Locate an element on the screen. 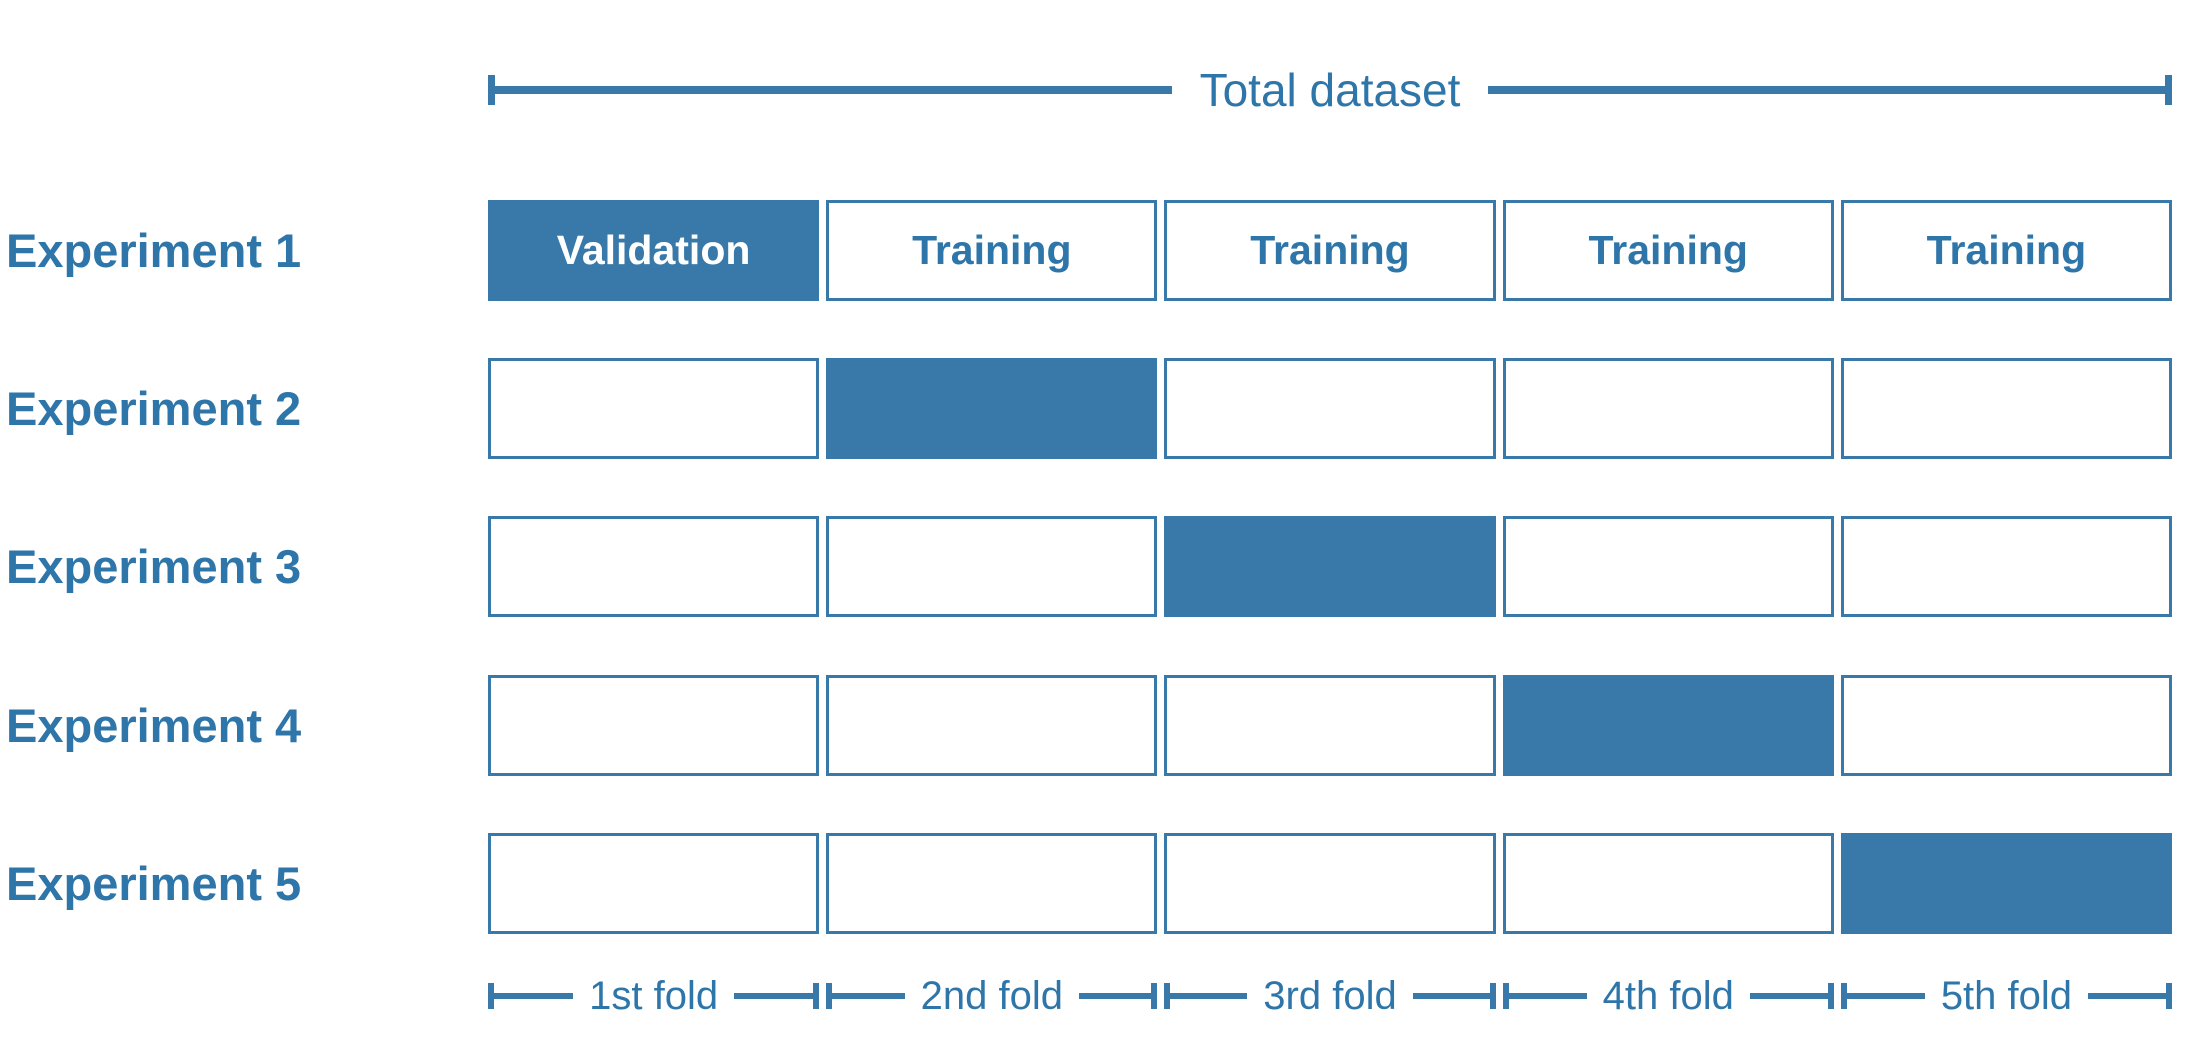 The image size is (2196, 1058). experiment-label: Experiment 1 is located at coordinates (154, 250).